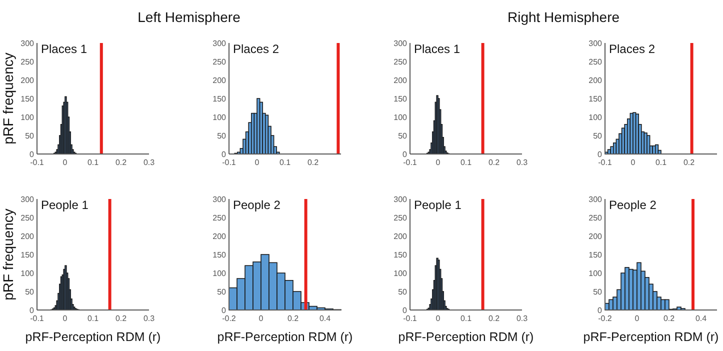  I want to click on annotation: People 1, so click(65, 205).